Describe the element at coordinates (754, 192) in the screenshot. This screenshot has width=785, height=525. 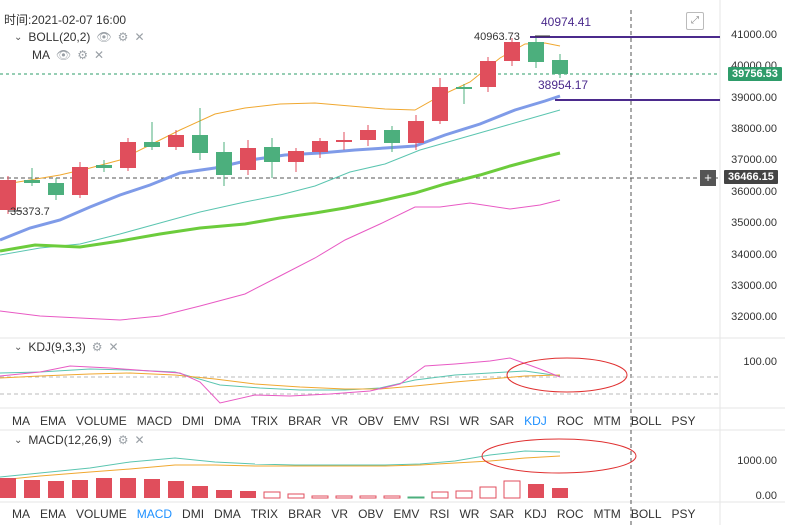
I see `price-axis-tick: 36000.00` at that location.